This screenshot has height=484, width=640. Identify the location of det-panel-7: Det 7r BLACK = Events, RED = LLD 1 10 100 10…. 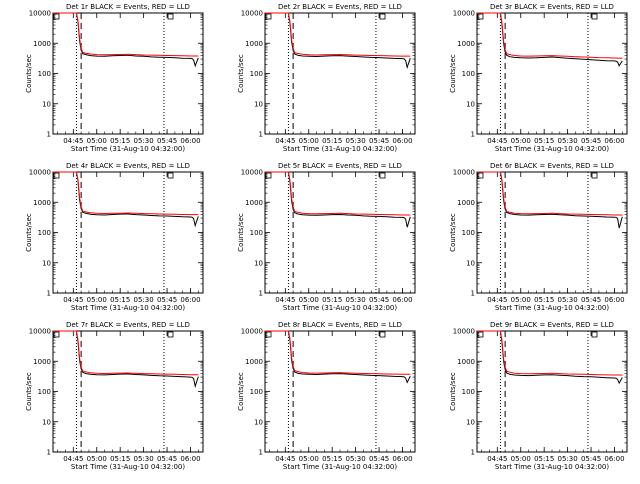
(114, 396).